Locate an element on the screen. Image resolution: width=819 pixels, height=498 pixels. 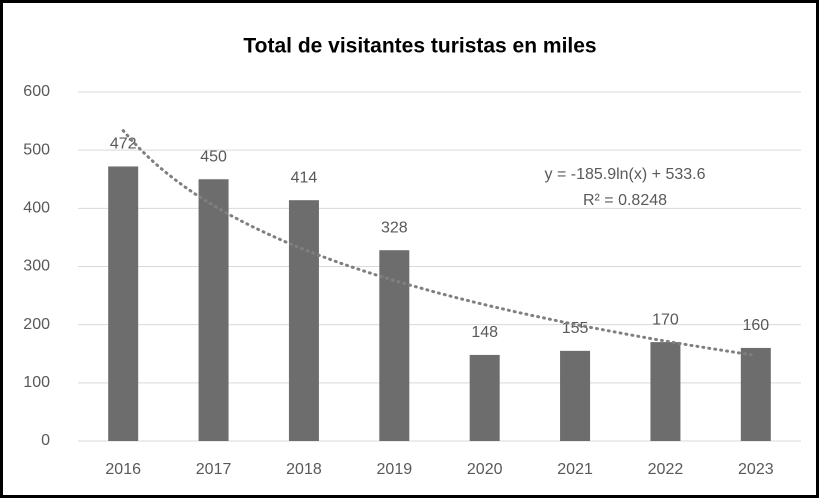
data-label: 170 is located at coordinates (665, 319).